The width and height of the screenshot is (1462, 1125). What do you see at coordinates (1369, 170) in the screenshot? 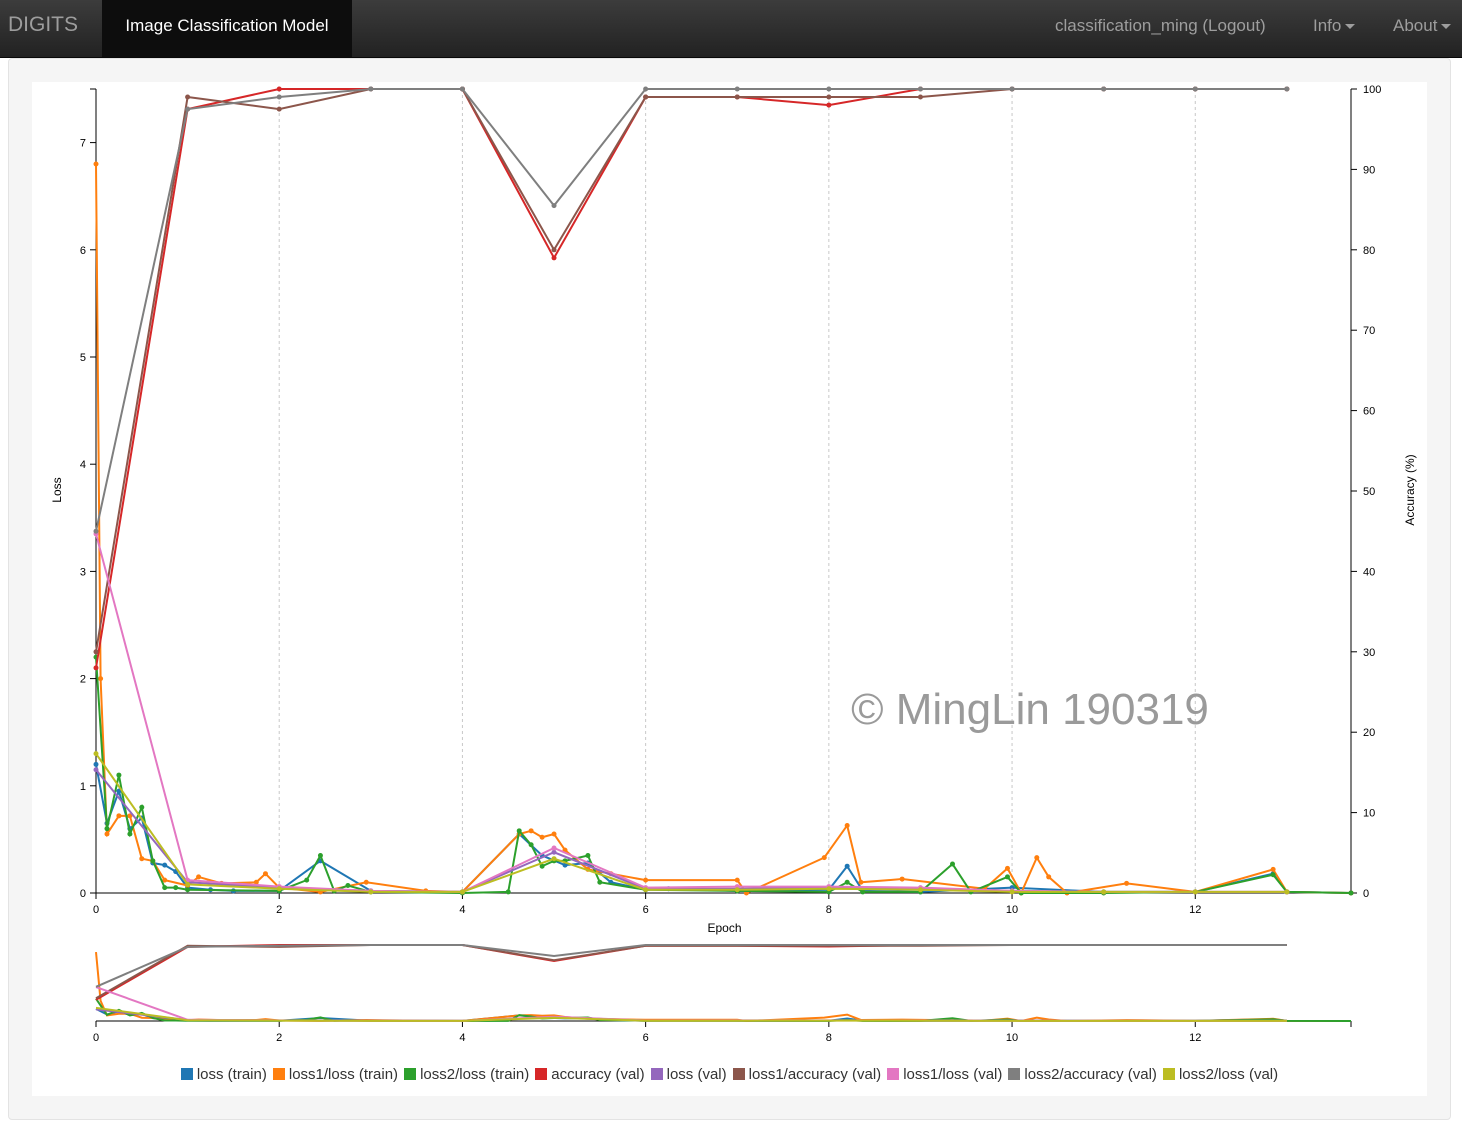
I see `y-right-tick-label: 90` at bounding box center [1369, 170].